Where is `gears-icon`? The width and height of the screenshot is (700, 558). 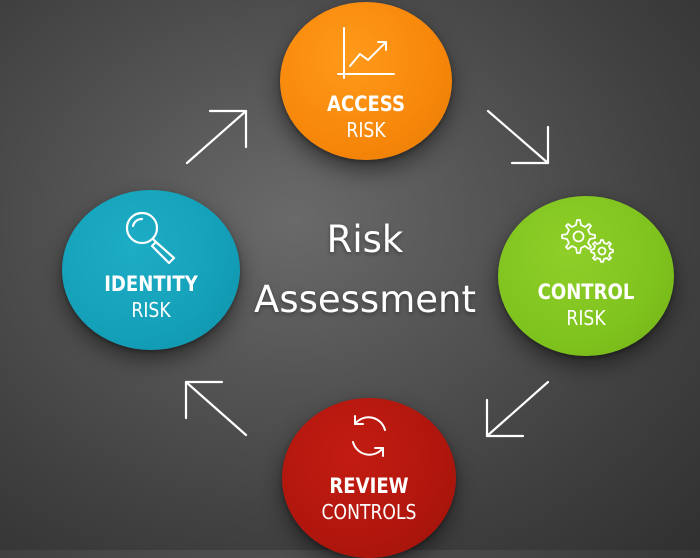 gears-icon is located at coordinates (587, 241).